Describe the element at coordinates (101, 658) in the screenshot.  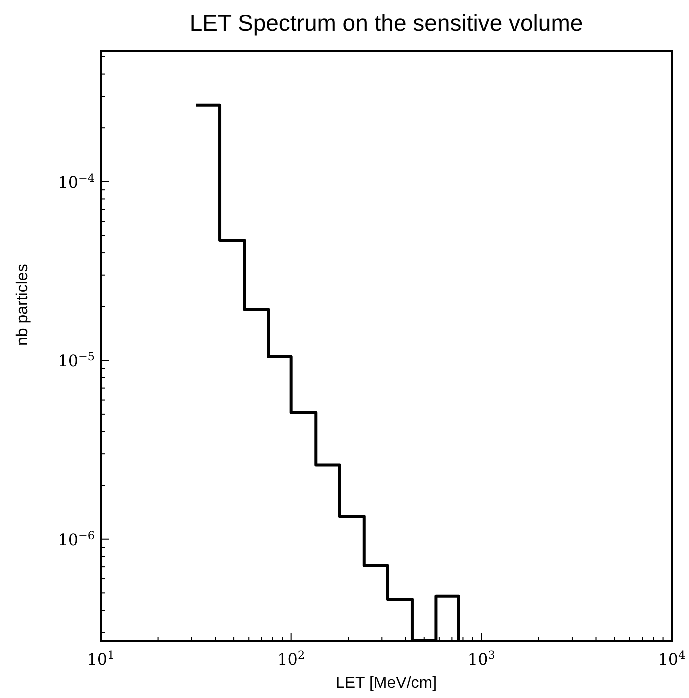
I see `x-tick-label: 10$^{1}$` at that location.